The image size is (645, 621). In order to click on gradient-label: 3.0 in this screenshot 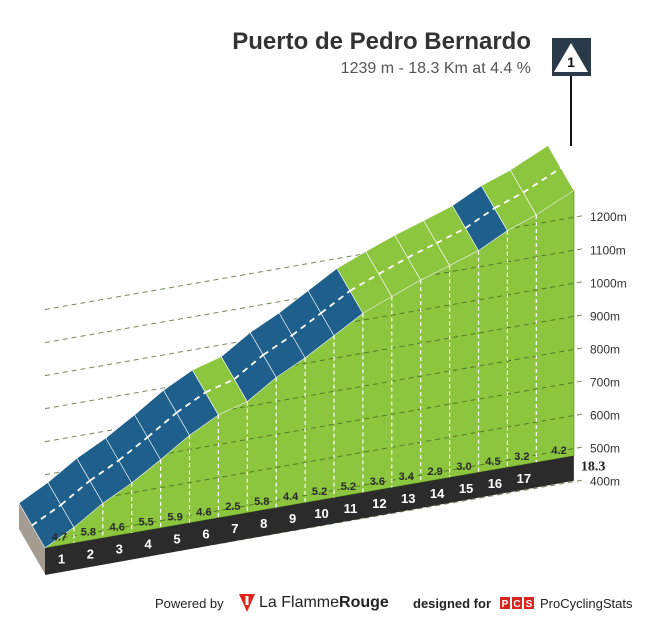, I will do `click(463, 467)`.